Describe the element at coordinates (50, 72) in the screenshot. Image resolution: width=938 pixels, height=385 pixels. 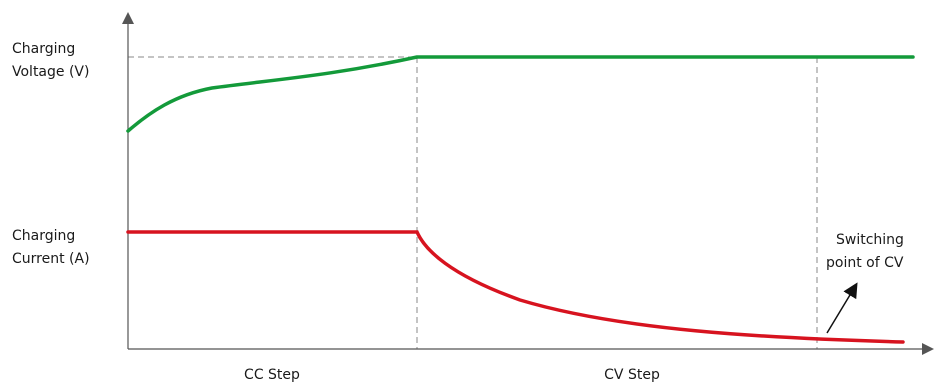
I see `voltage-label-line2: Voltage (V)` at that location.